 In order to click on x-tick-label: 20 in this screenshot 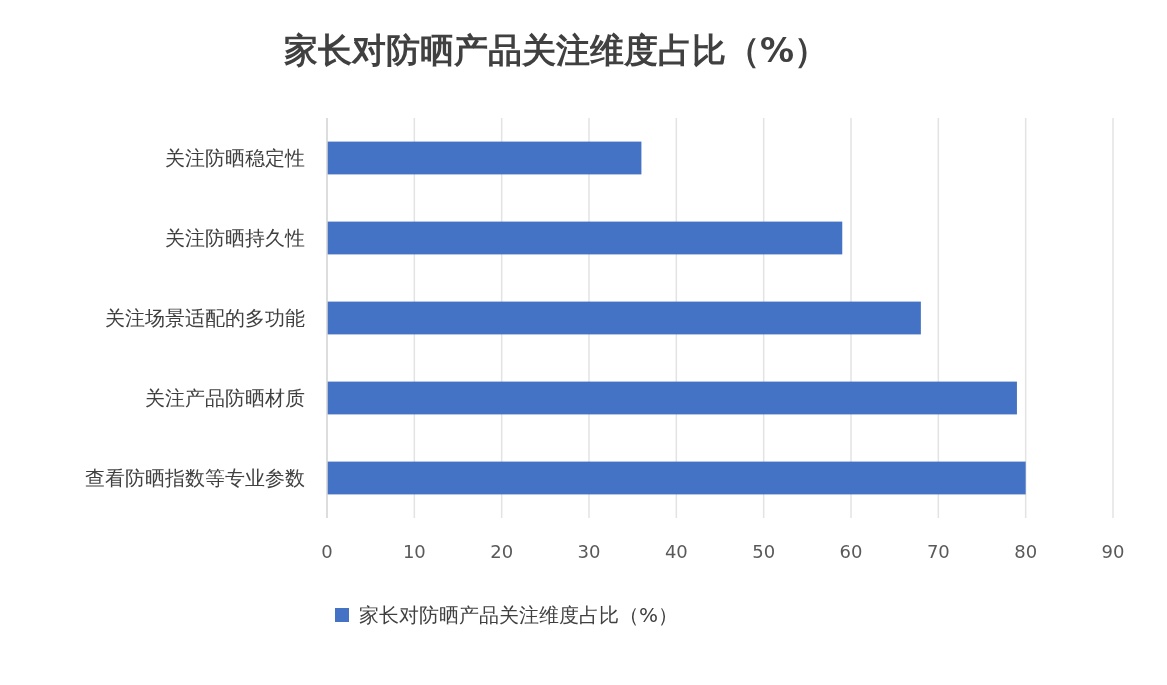, I will do `click(502, 552)`.